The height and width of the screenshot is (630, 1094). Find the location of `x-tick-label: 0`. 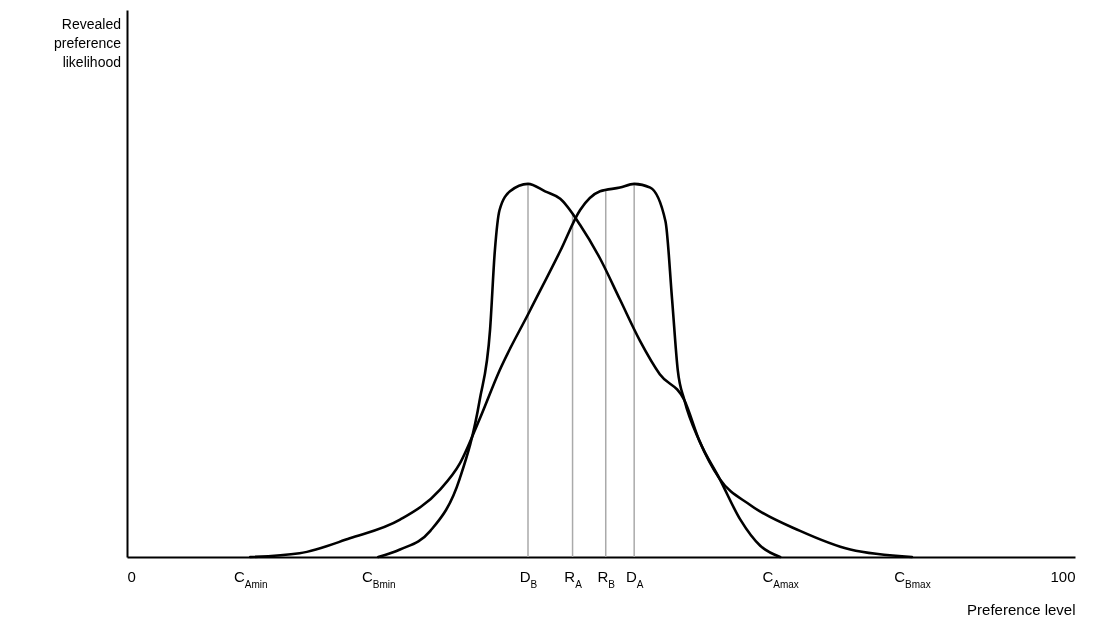

x-tick-label: 0 is located at coordinates (131, 576).